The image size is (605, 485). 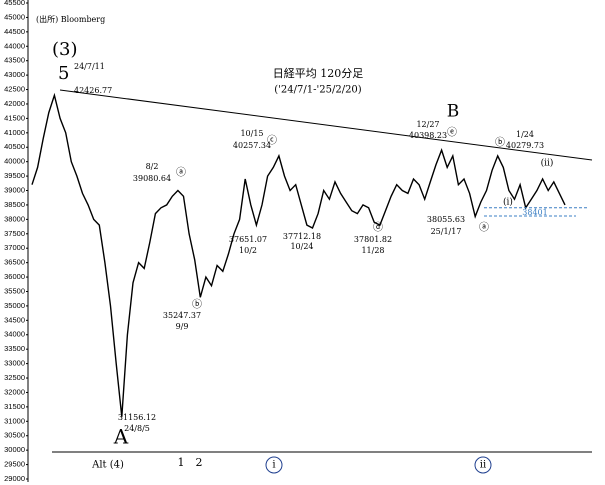 What do you see at coordinates (14, 478) in the screenshot?
I see `y-tick-label: 29000` at bounding box center [14, 478].